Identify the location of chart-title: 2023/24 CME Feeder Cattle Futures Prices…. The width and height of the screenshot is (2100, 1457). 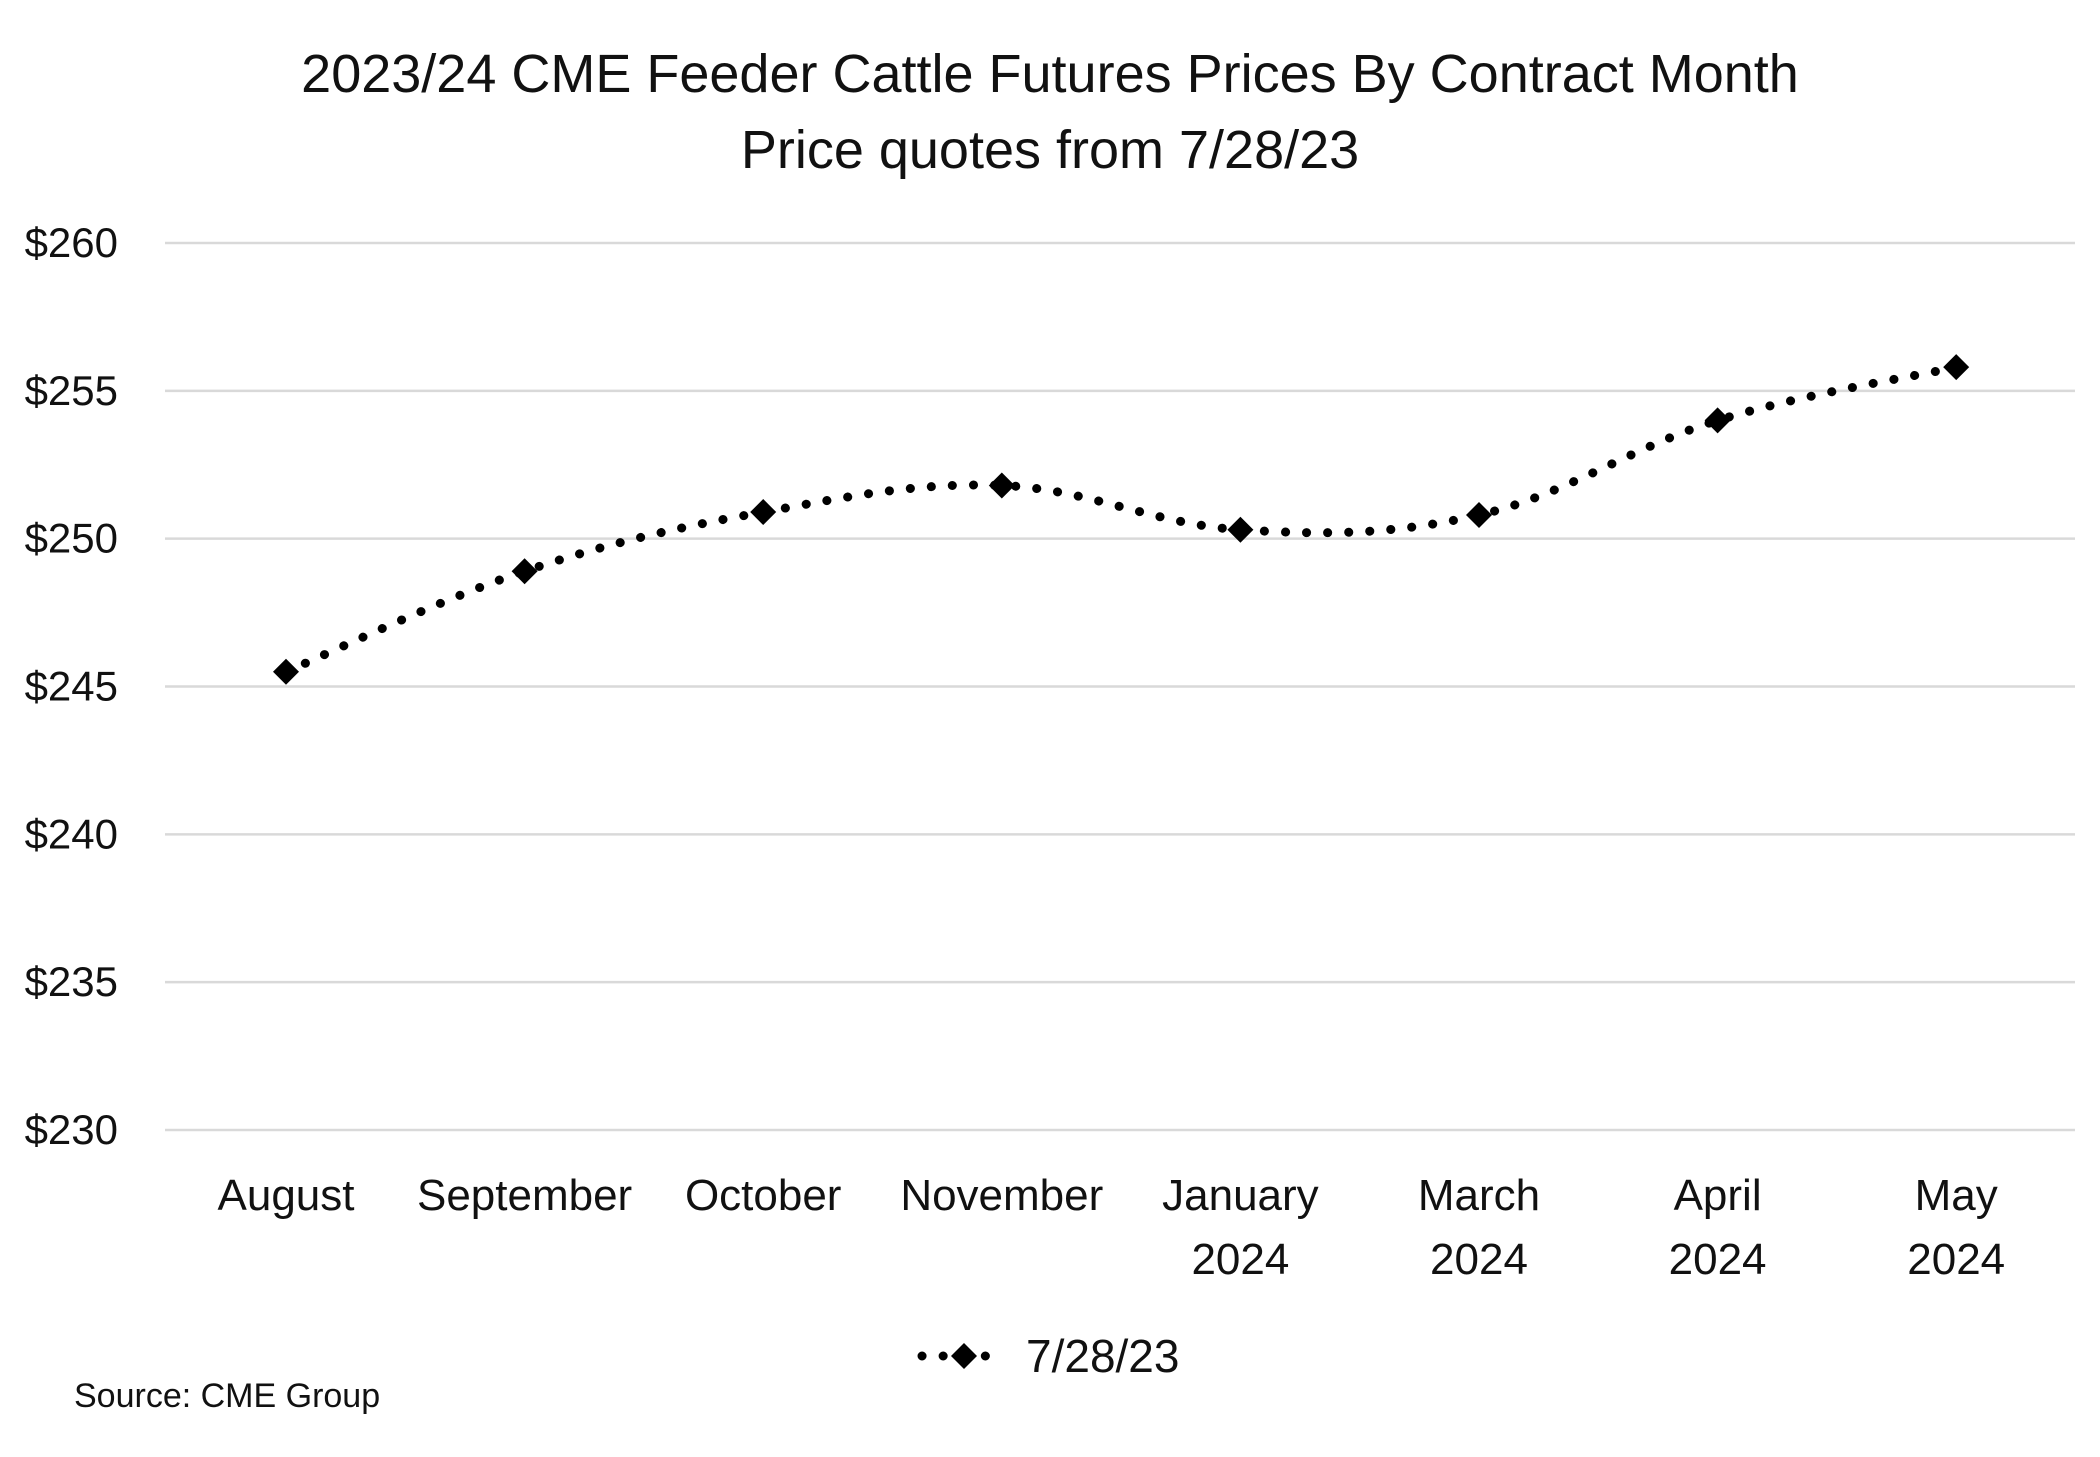
(1050, 74).